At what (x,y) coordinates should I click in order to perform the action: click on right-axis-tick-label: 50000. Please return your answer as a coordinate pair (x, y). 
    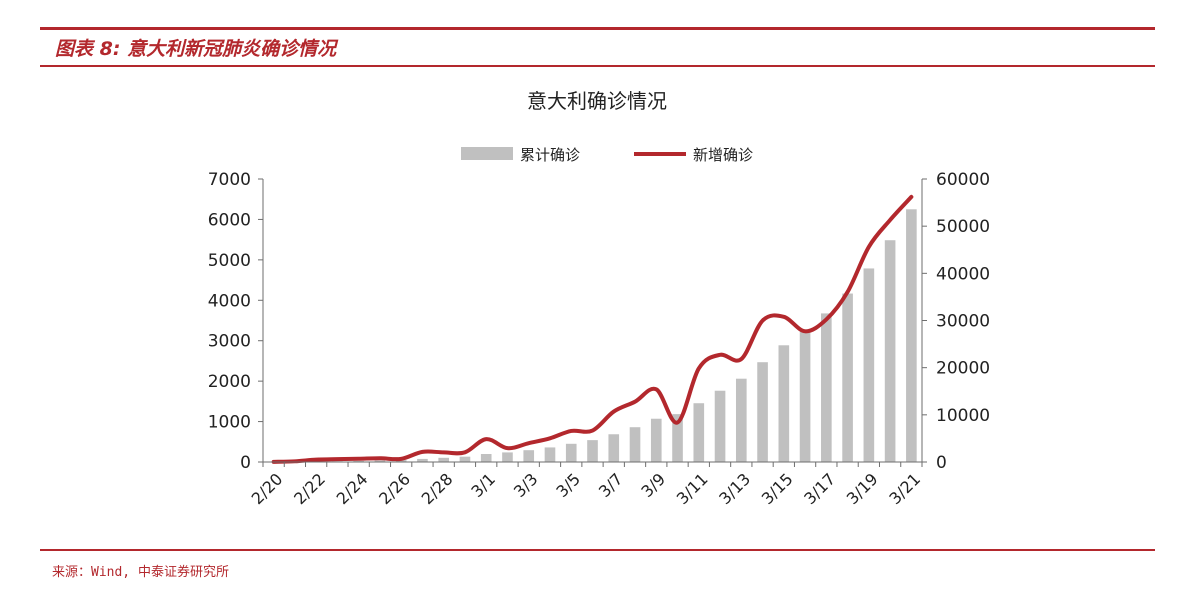
    Looking at the image, I should click on (963, 227).